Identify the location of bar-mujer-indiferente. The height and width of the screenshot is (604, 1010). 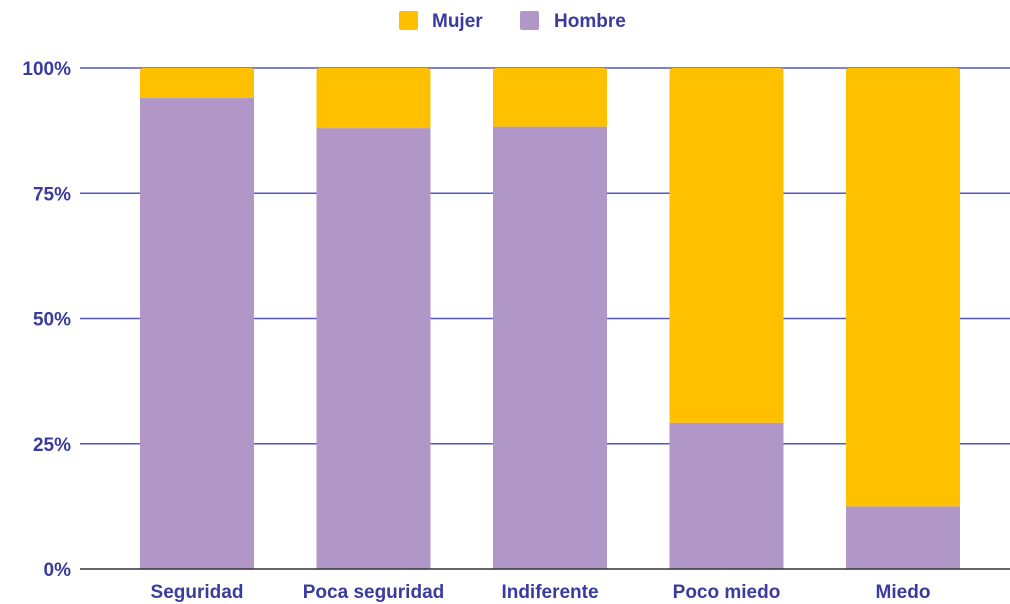
(550, 97).